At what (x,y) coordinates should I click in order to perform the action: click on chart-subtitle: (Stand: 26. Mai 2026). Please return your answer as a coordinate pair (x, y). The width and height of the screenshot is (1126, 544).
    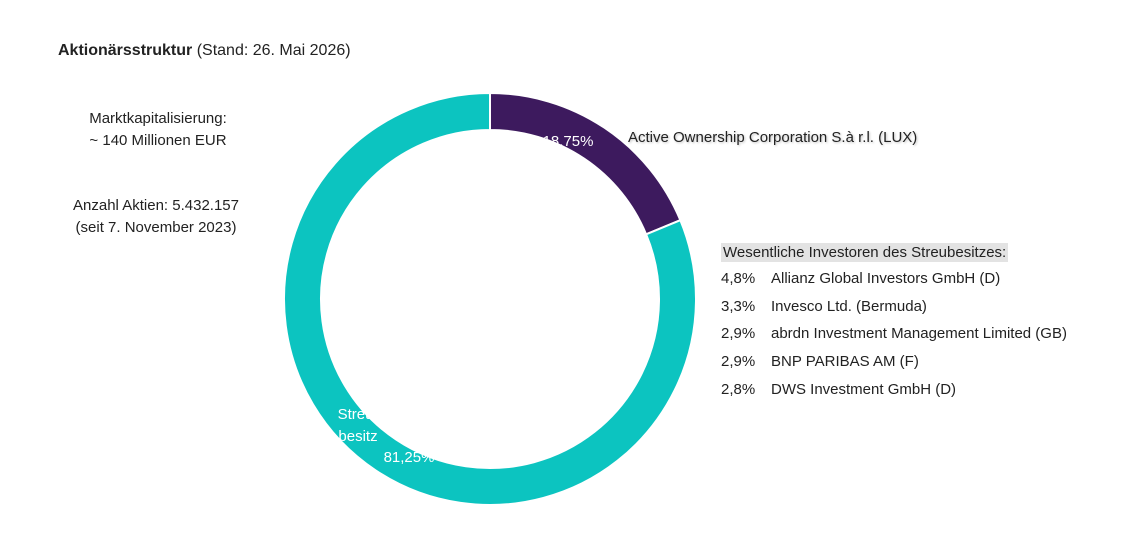
    Looking at the image, I should click on (273, 50).